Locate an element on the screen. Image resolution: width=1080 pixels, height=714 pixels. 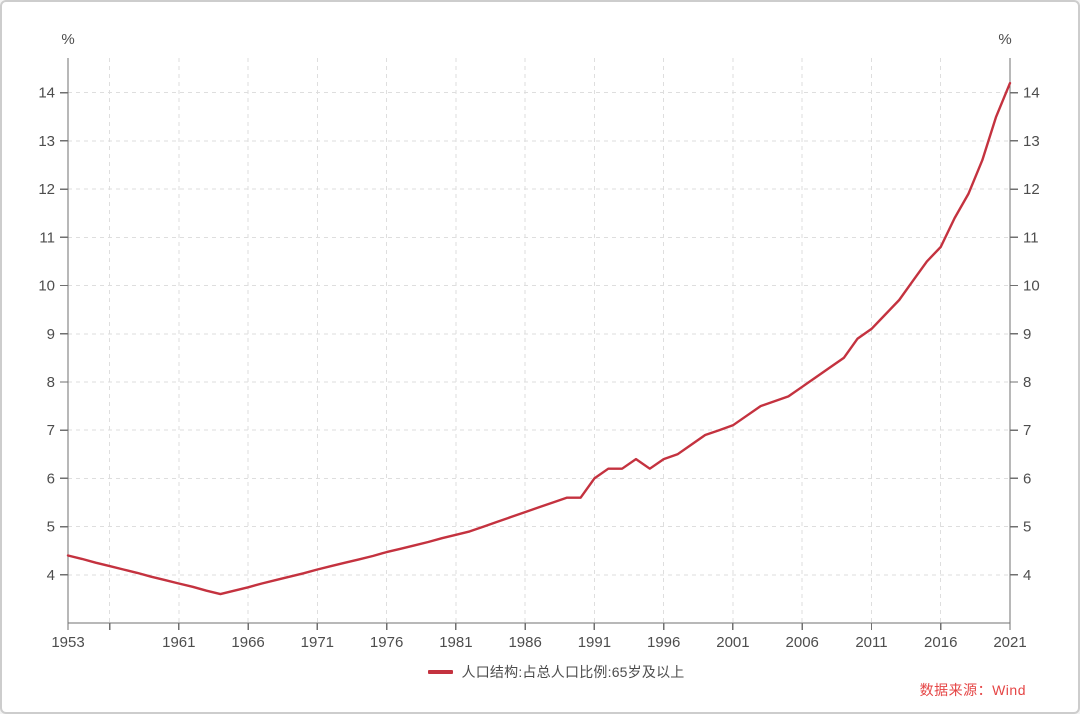
data-source-label: 数据来源：Wind is located at coordinates (972, 690).